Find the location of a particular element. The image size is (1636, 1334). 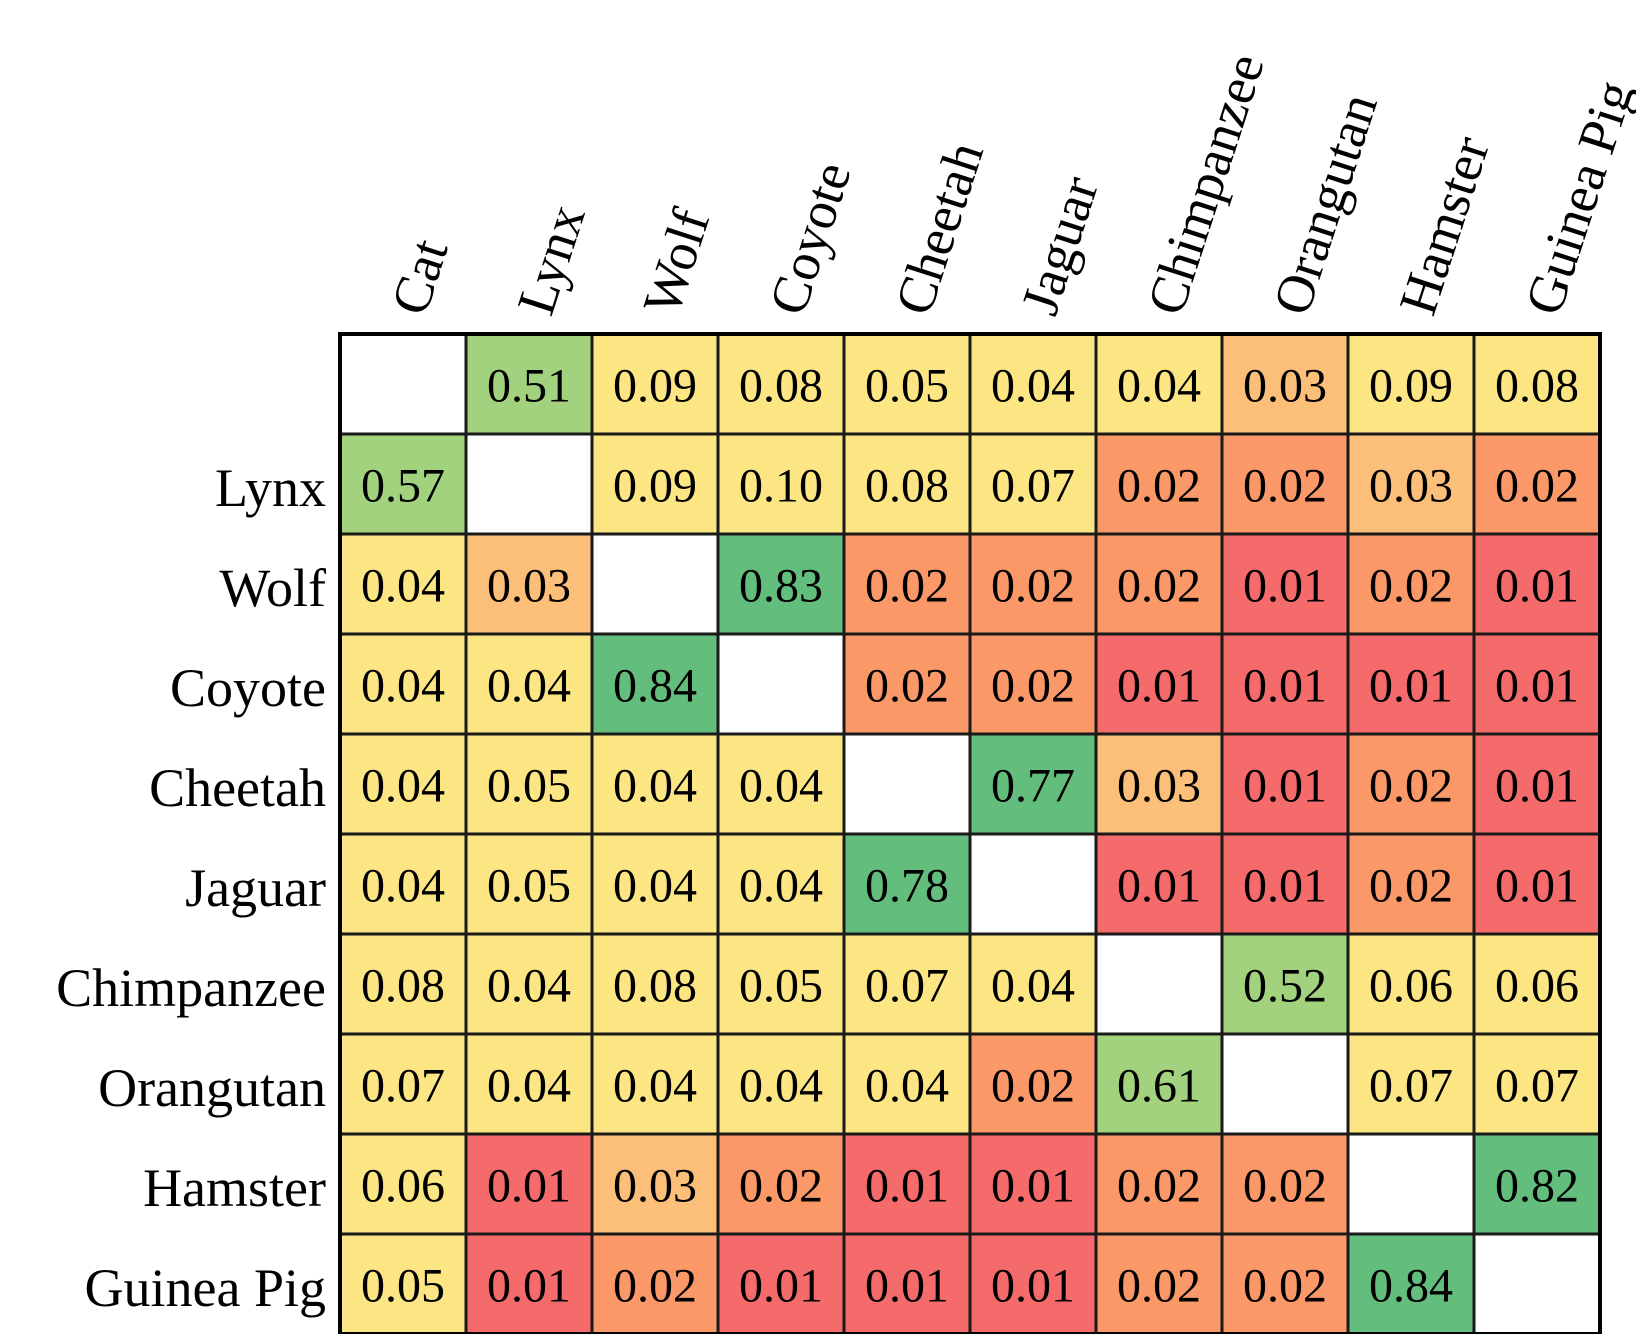

cell-value-label: 0.82 is located at coordinates (1537, 1186).